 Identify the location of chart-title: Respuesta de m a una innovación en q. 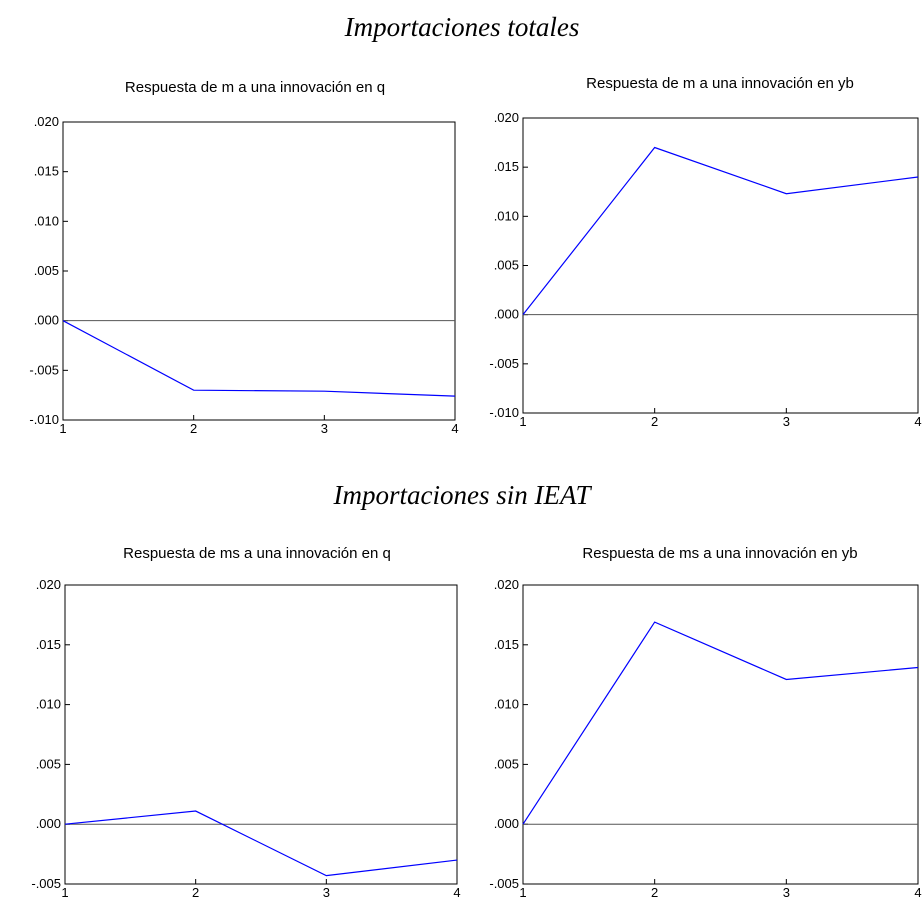
(255, 87).